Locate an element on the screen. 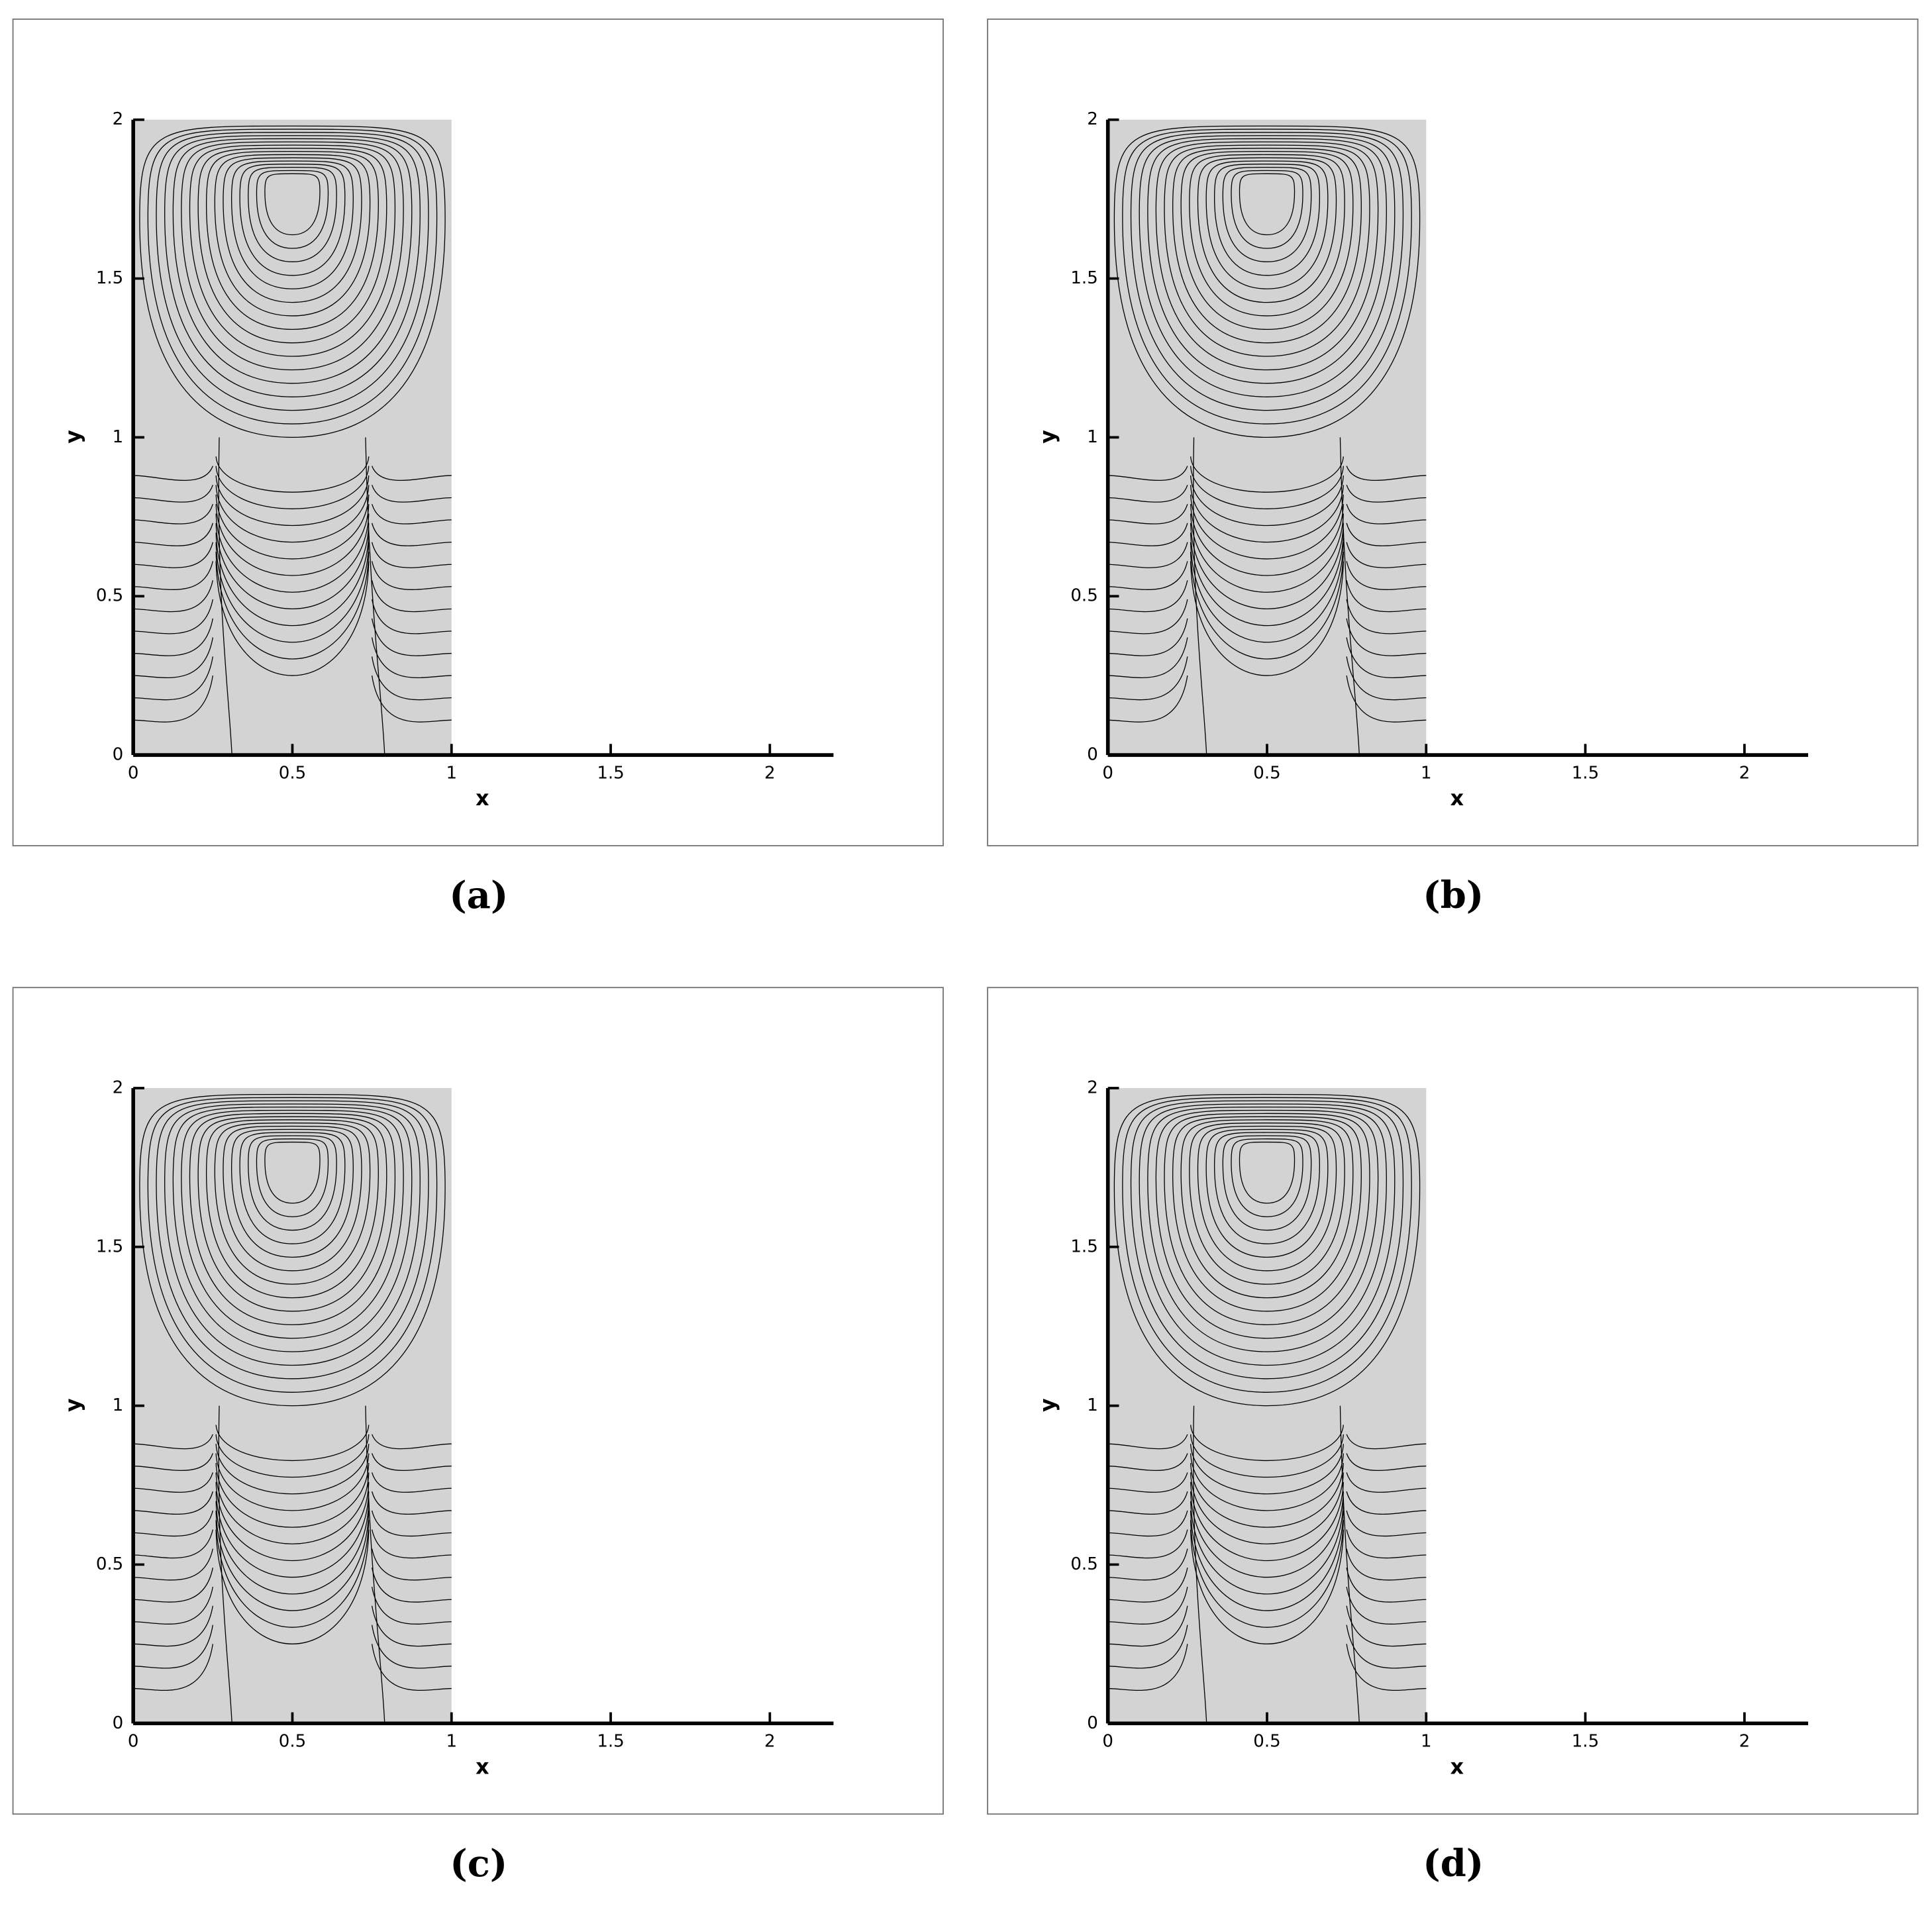 The image size is (1932, 1906). y-tick-label: 0 is located at coordinates (1092, 755).